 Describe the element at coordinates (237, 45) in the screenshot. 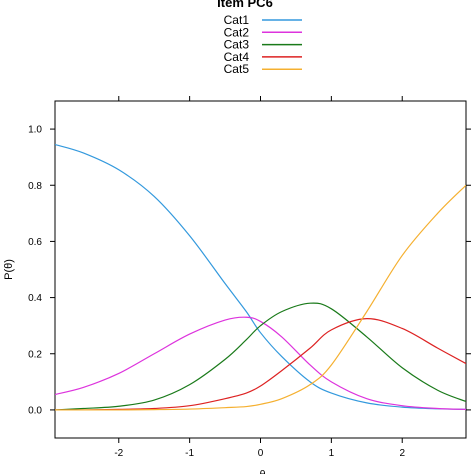

I see `legend-label-cat3: Cat3` at that location.